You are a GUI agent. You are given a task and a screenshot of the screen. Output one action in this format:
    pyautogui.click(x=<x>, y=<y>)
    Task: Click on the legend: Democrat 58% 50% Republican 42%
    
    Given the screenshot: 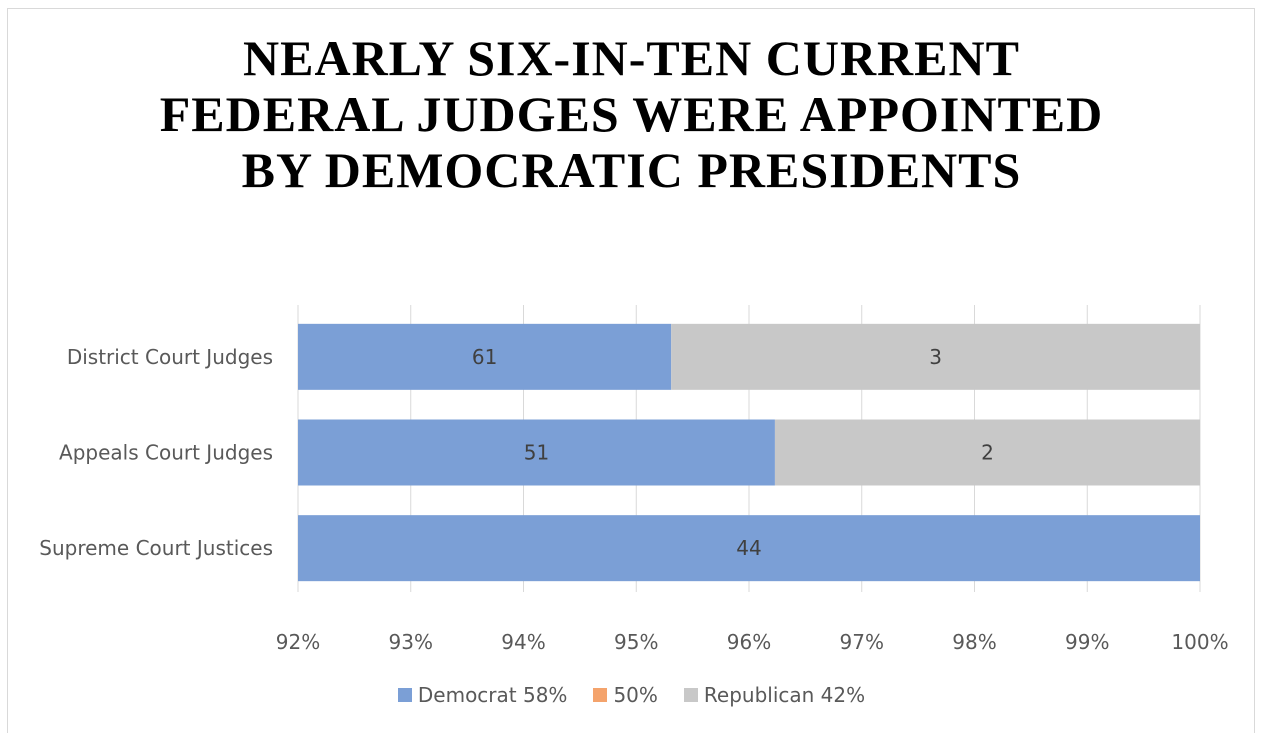 What is the action you would take?
    pyautogui.click(x=631, y=695)
    